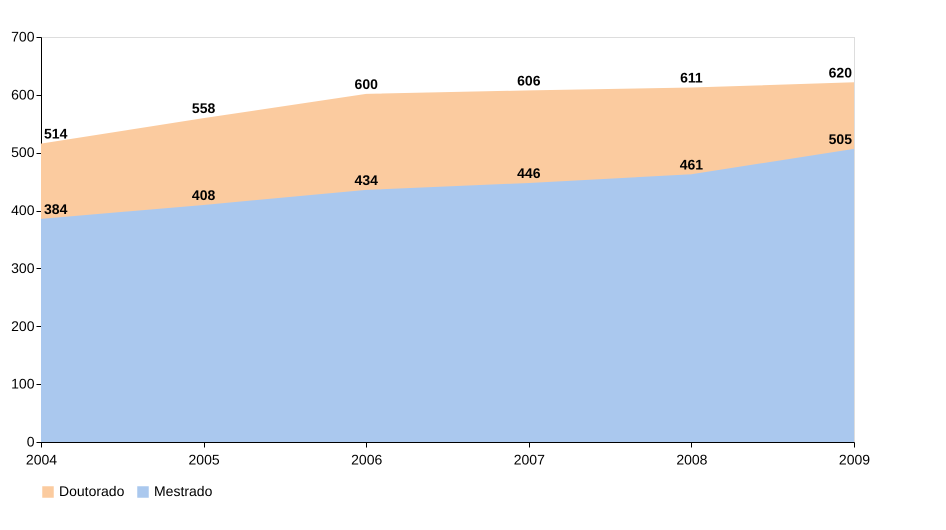 This screenshot has width=946, height=530. I want to click on y-tick-label: 0, so click(30, 442).